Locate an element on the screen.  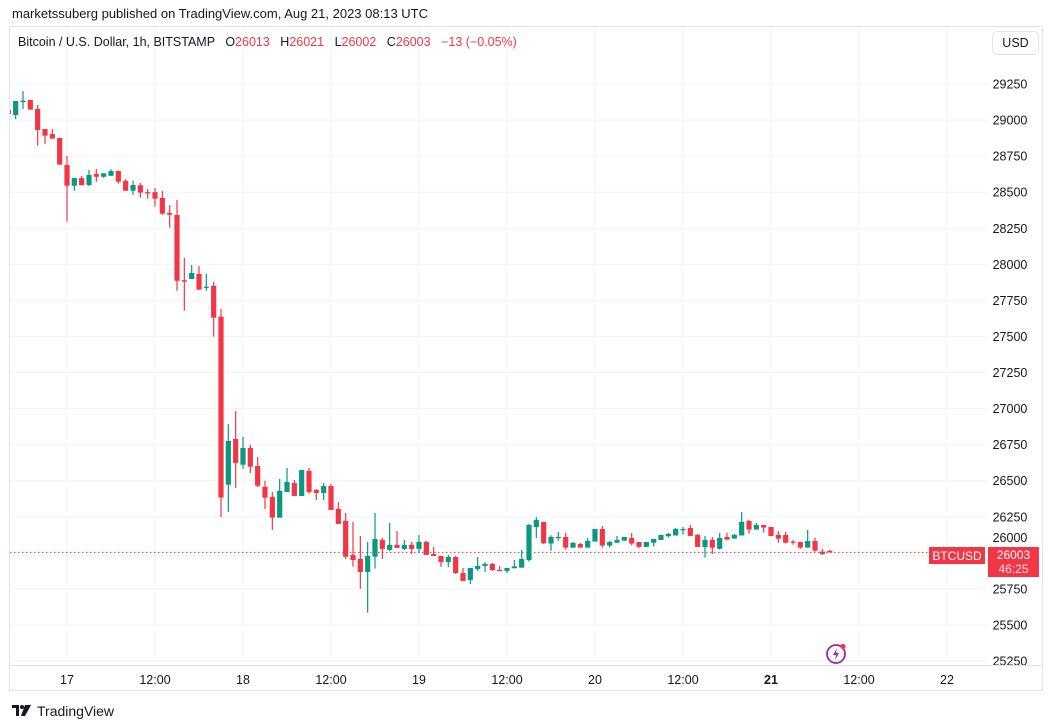
time-tick-label: 17 is located at coordinates (67, 680).